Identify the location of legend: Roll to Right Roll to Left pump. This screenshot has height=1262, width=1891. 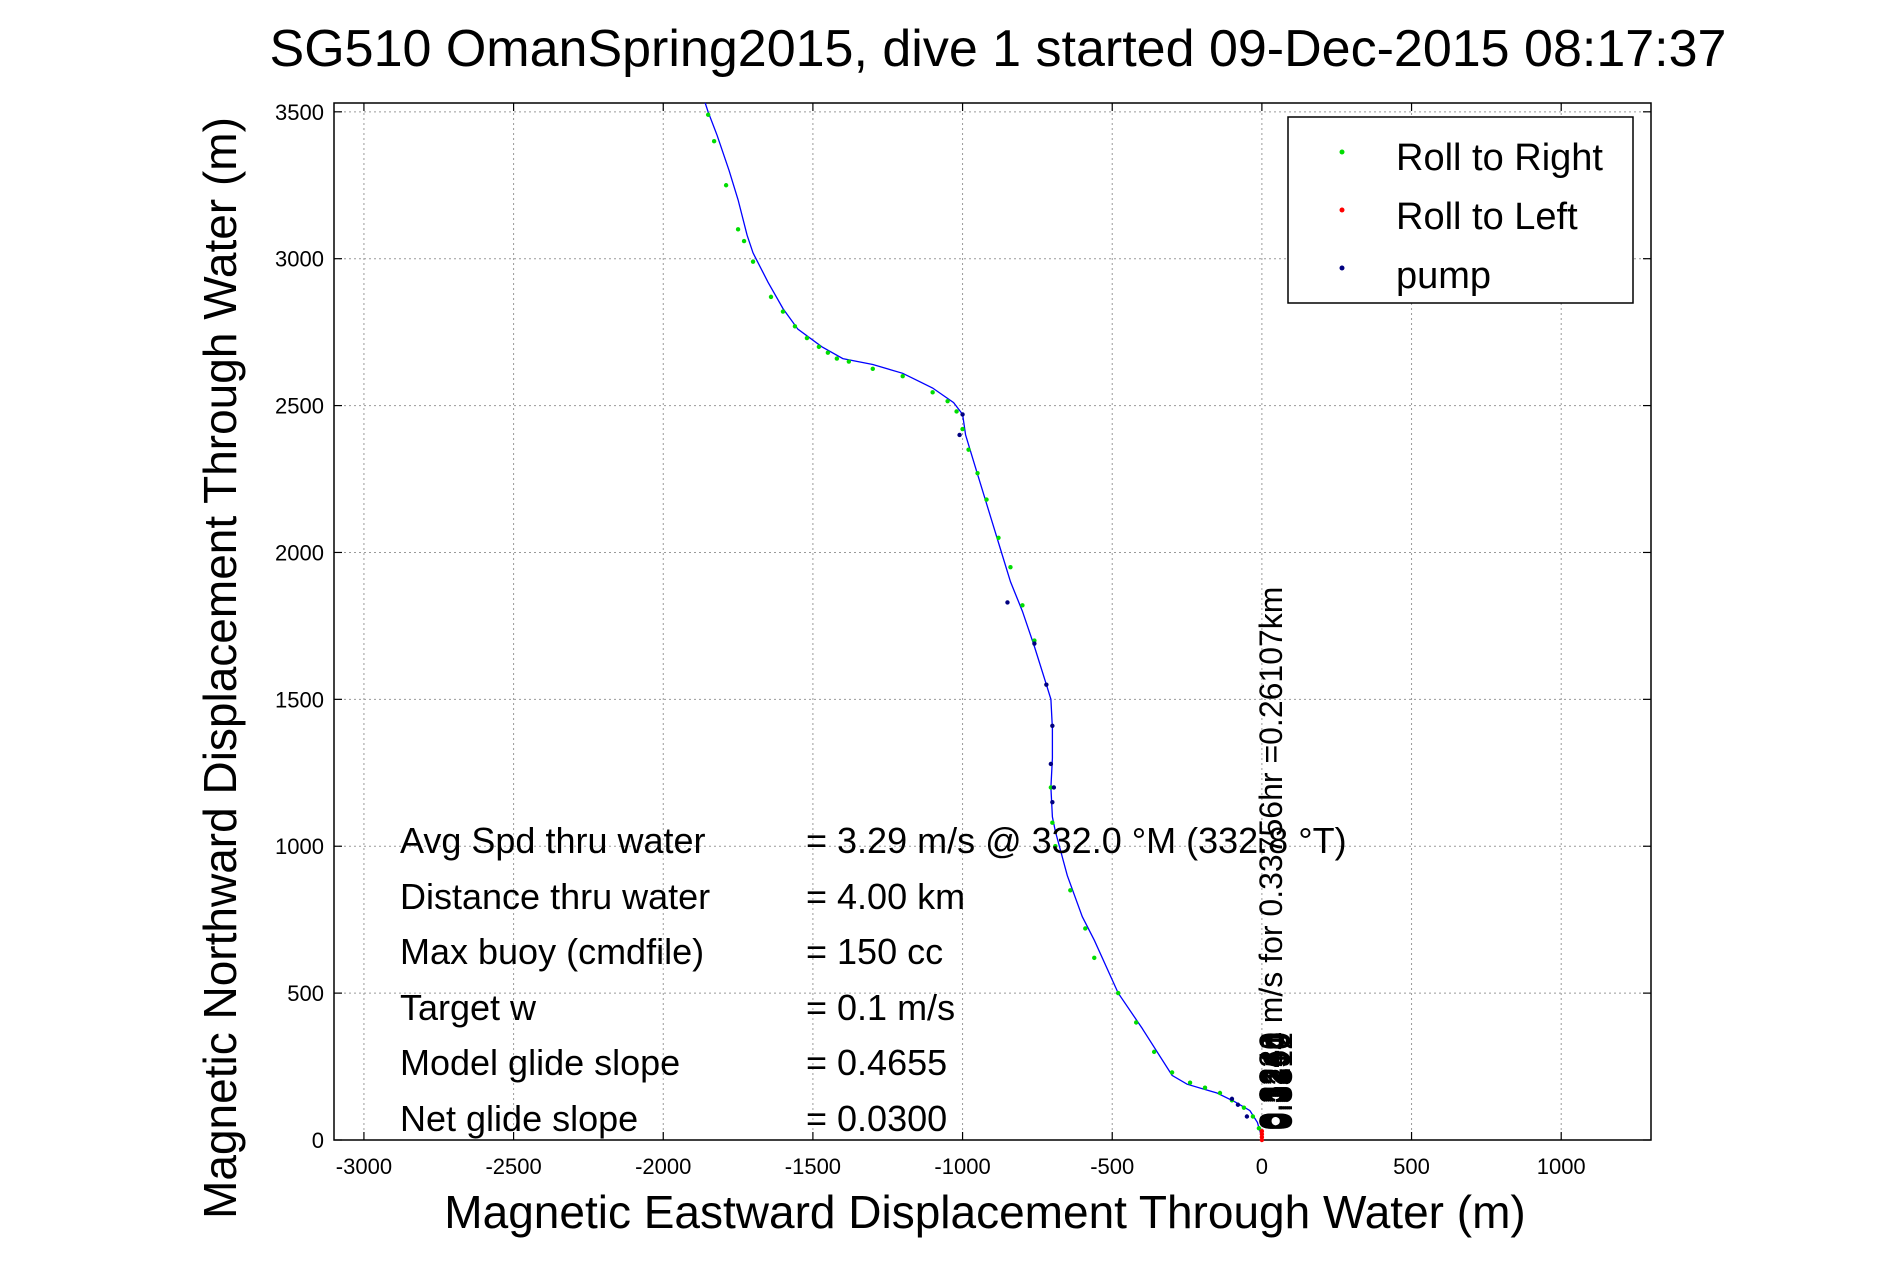
(1460, 210).